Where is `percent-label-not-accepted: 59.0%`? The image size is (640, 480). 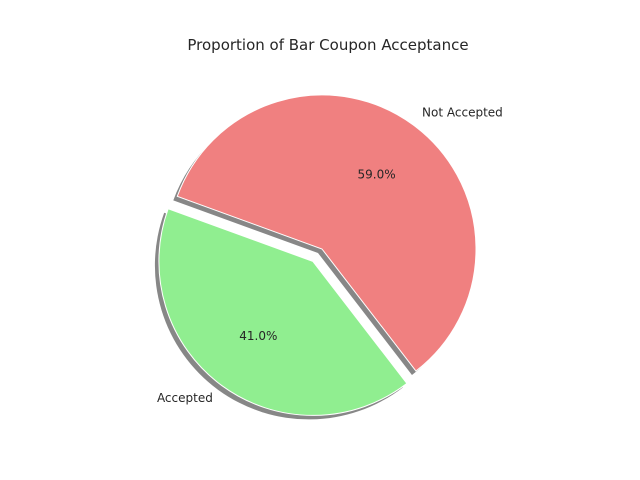
percent-label-not-accepted: 59.0% is located at coordinates (377, 174).